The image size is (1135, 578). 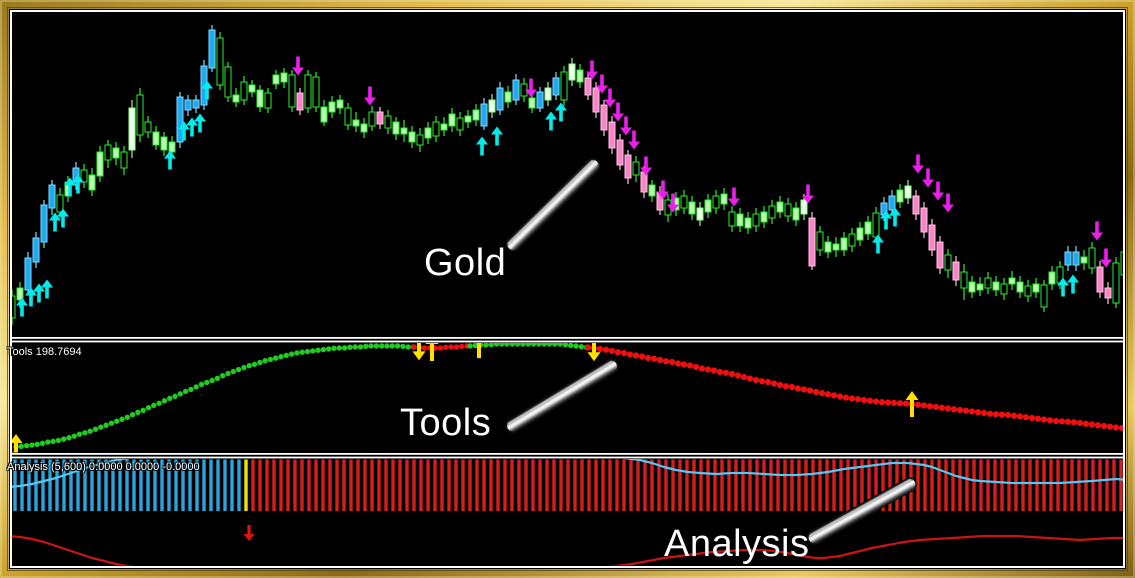 I want to click on analysis-histogram-bars, so click(x=568, y=485).